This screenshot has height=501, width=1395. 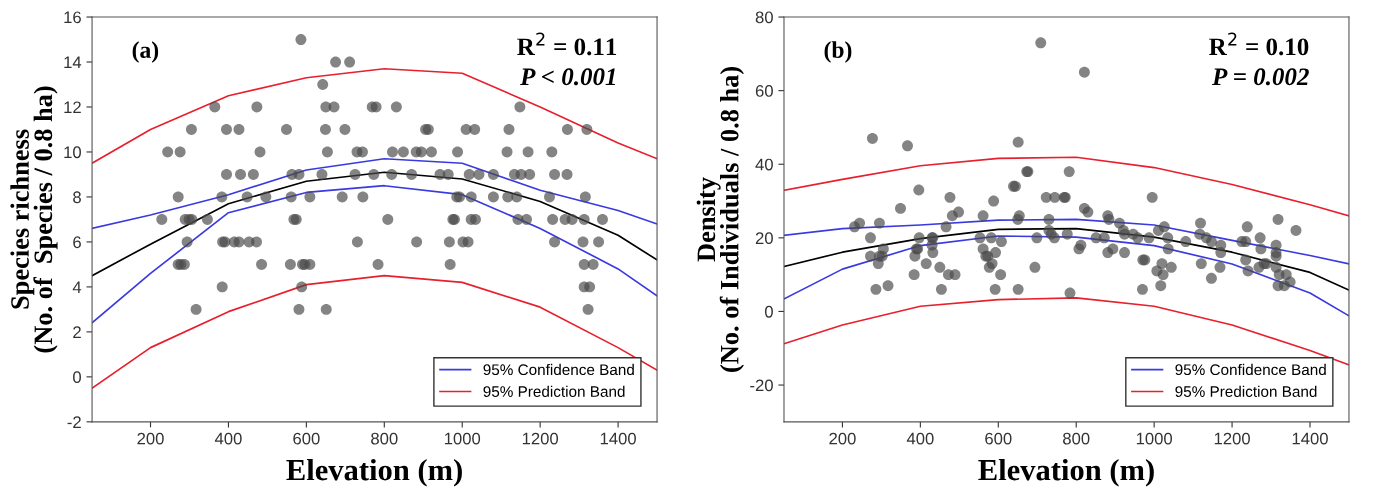 What do you see at coordinates (73, 62) in the screenshot?
I see `y-tick-label: 14` at bounding box center [73, 62].